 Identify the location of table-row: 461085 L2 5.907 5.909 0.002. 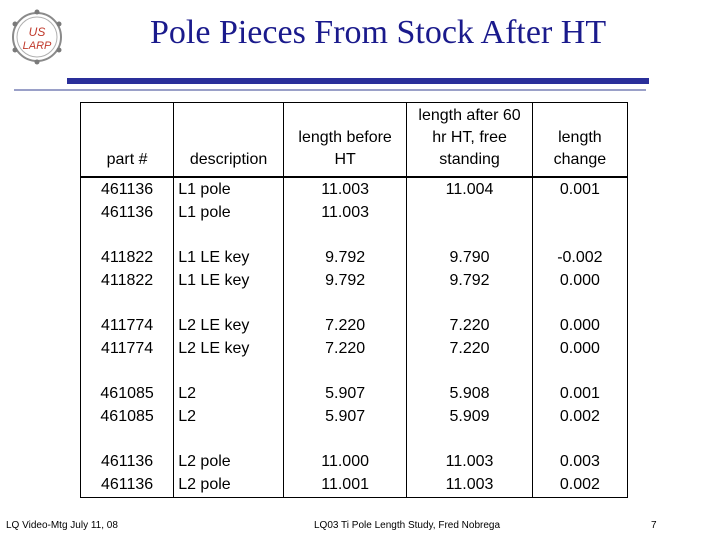
(354, 417).